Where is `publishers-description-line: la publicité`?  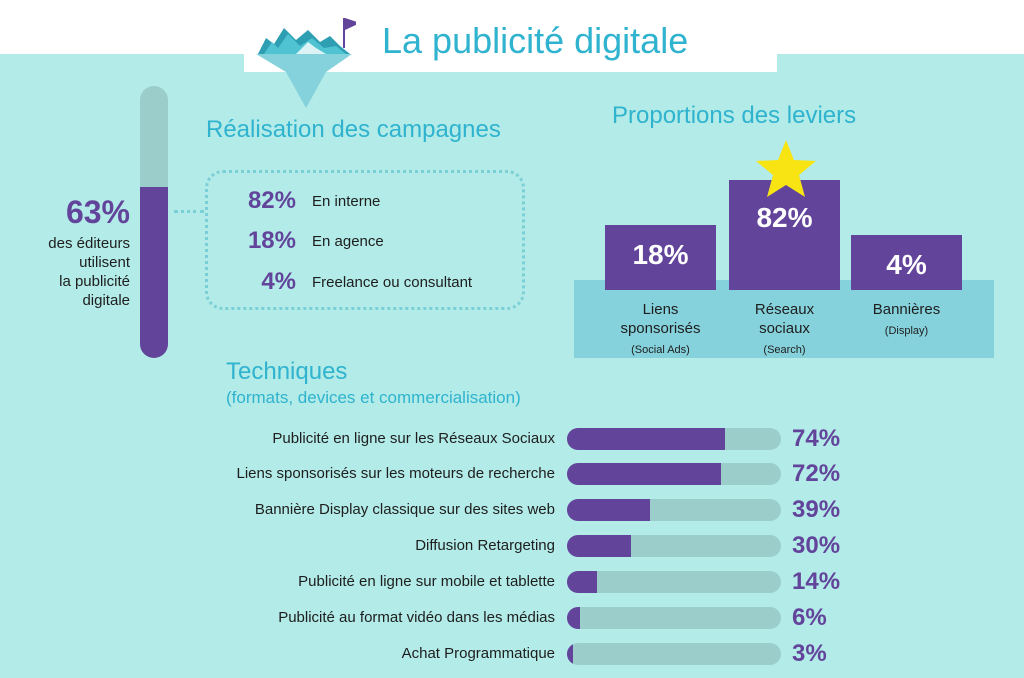
publishers-description-line: la publicité is located at coordinates (94, 281).